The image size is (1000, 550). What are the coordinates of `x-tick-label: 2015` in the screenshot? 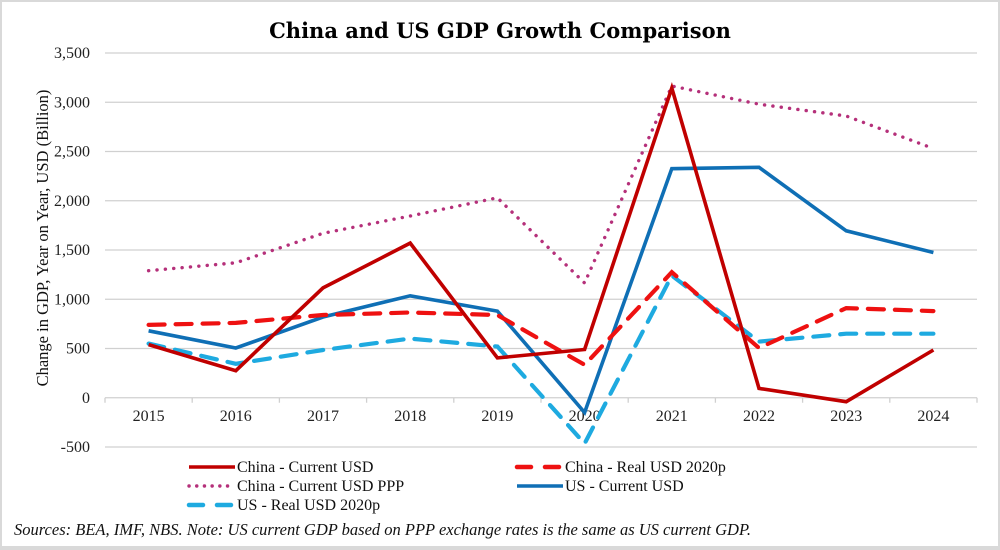 It's located at (149, 416).